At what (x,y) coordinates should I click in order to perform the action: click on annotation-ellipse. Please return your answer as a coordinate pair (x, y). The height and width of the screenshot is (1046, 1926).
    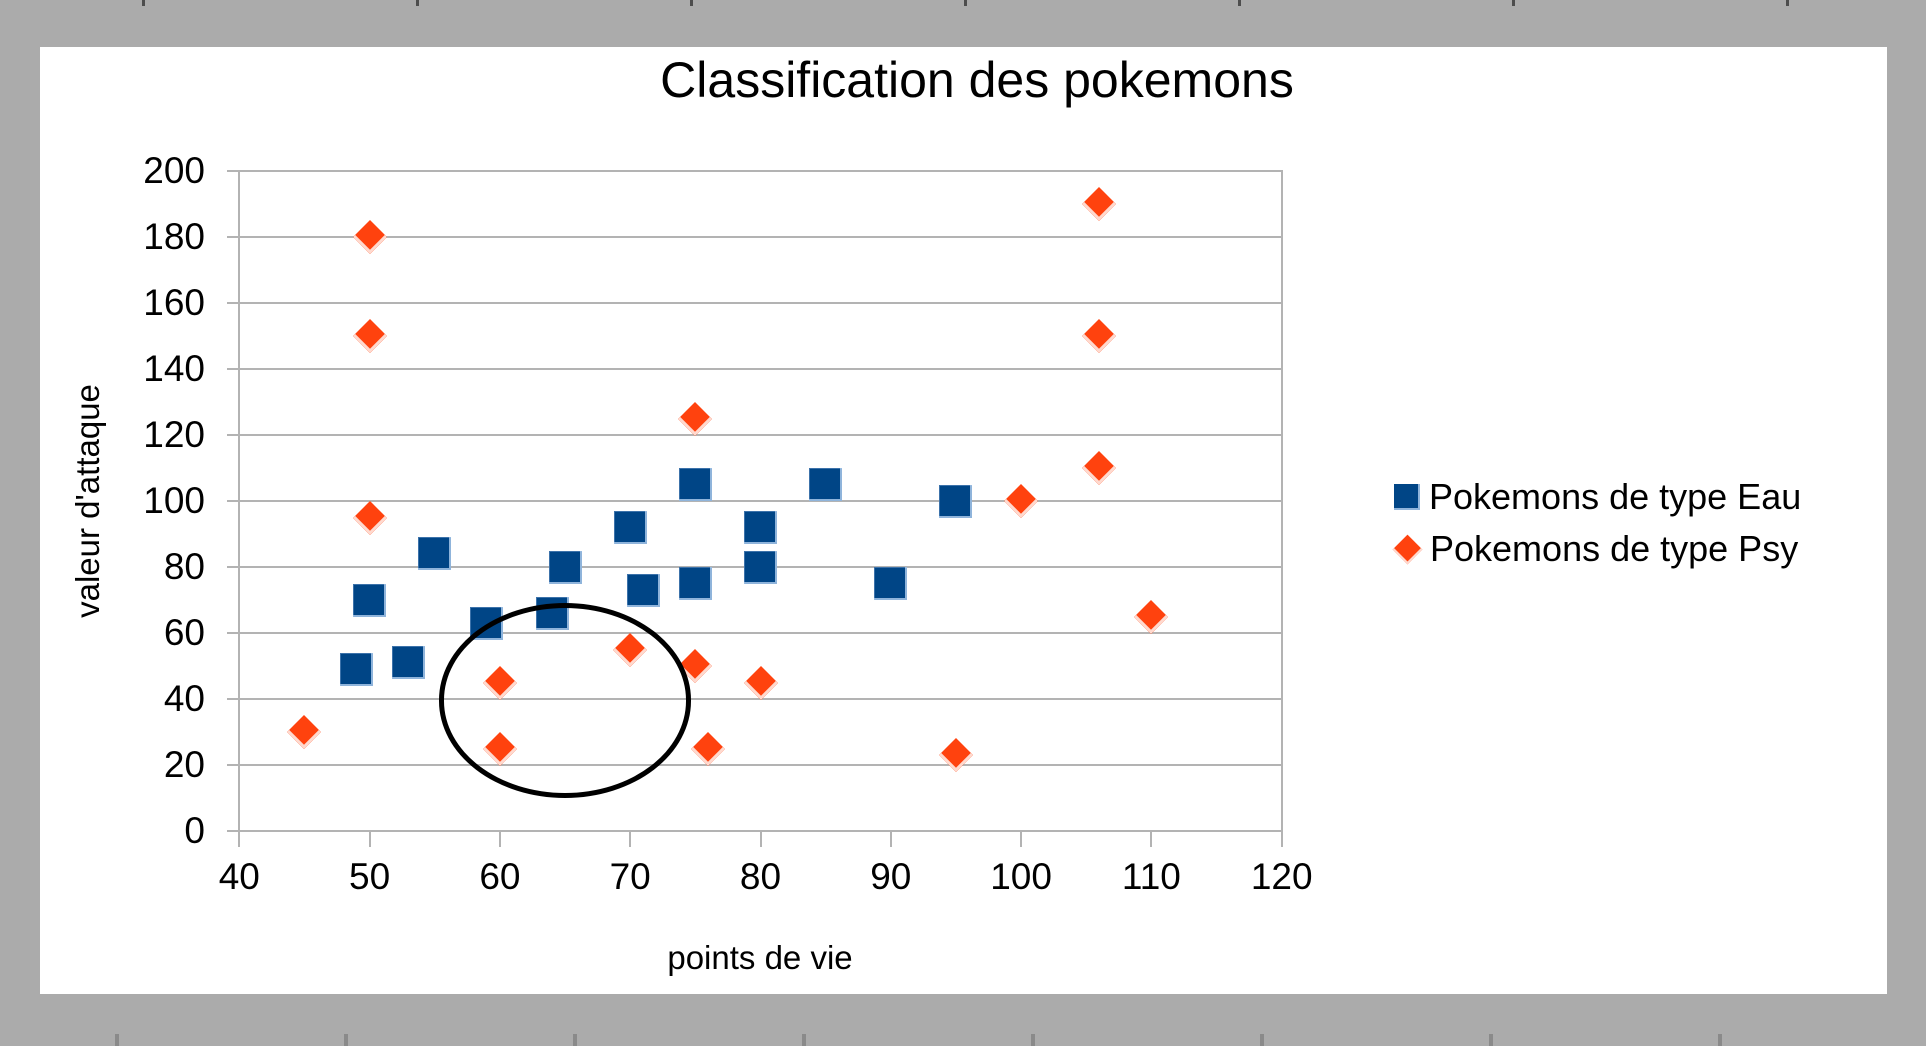
    Looking at the image, I should click on (565, 700).